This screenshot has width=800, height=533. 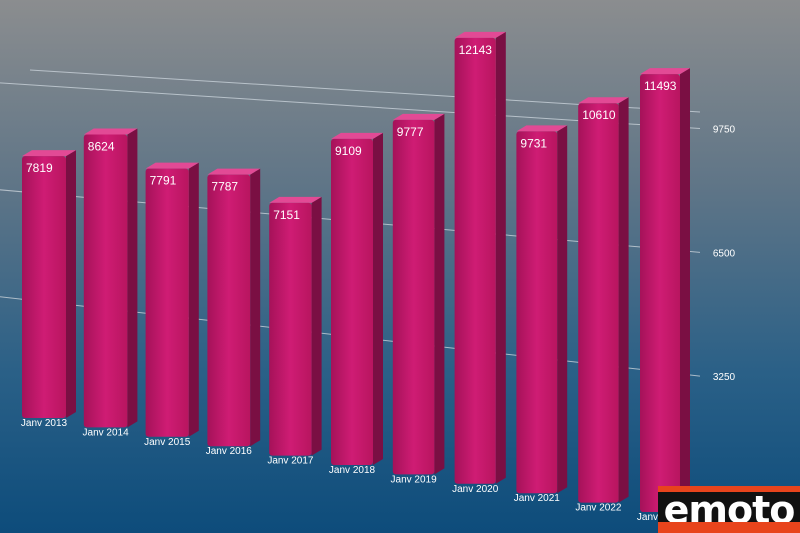 What do you see at coordinates (599, 115) in the screenshot?
I see `bar-value-label: 10610` at bounding box center [599, 115].